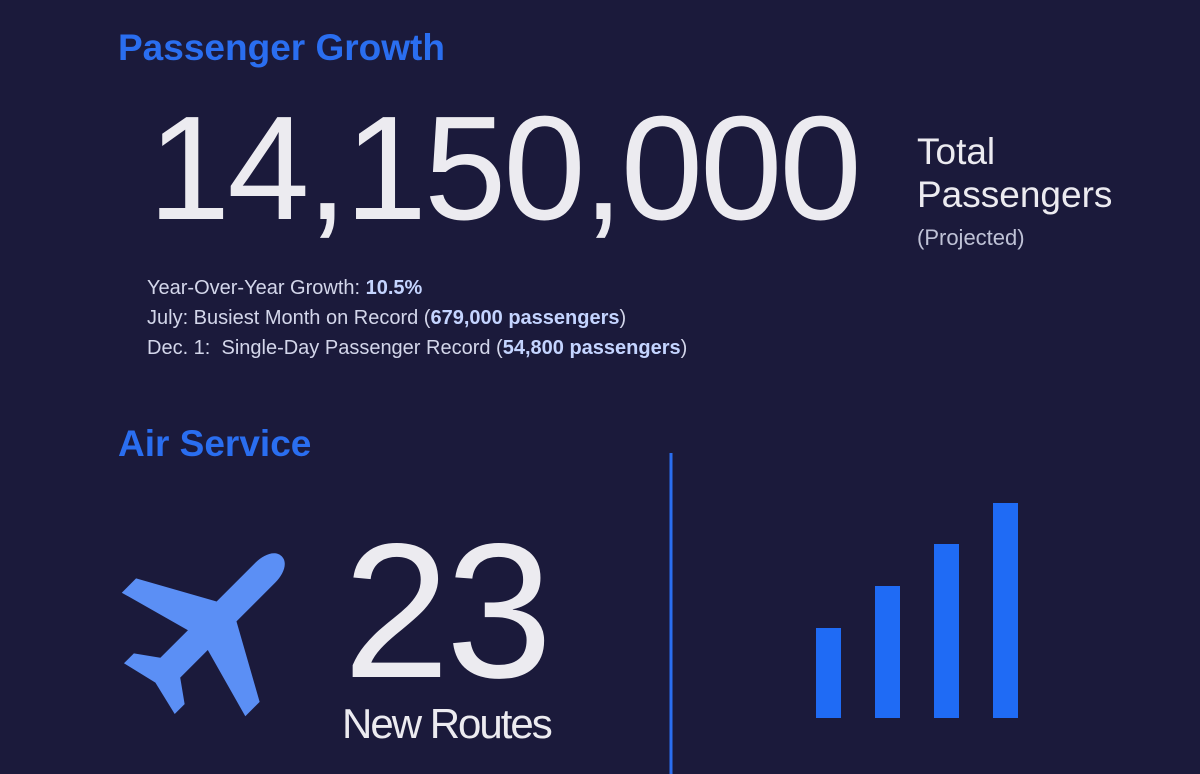  I want to click on fact-highlight: 679,000 passengers, so click(525, 318).